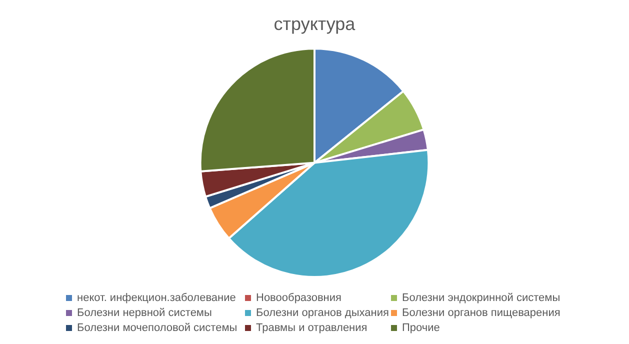  What do you see at coordinates (481, 298) in the screenshot?
I see `legend-label: Болезни эндокринной системы` at bounding box center [481, 298].